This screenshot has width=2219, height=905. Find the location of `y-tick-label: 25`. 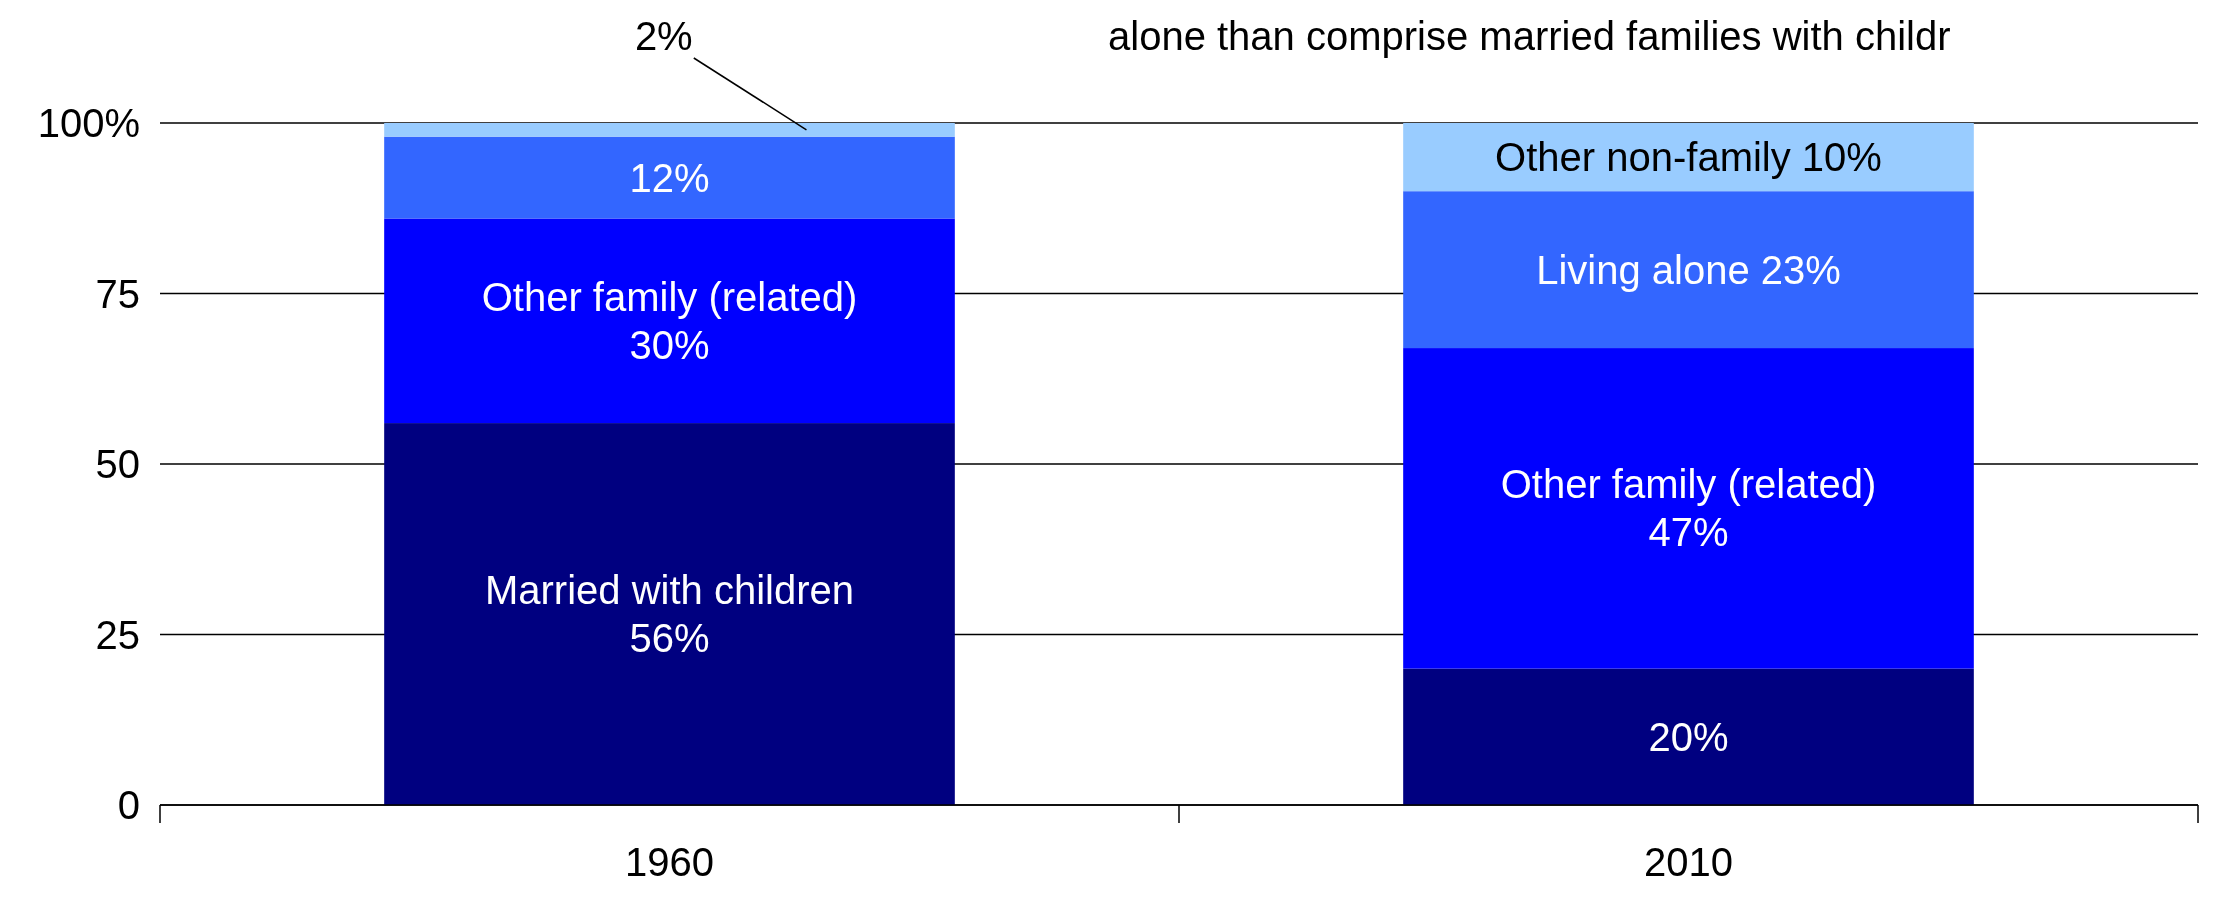

y-tick-label: 25 is located at coordinates (117, 634).